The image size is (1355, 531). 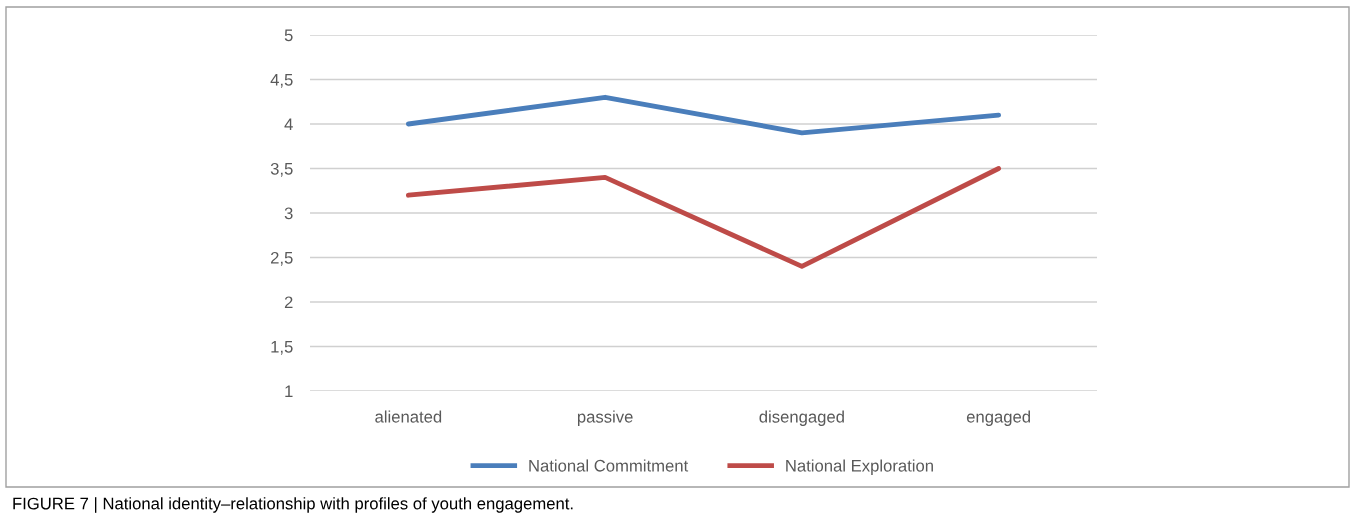 I want to click on x-tick-label: alienated, so click(x=408, y=416).